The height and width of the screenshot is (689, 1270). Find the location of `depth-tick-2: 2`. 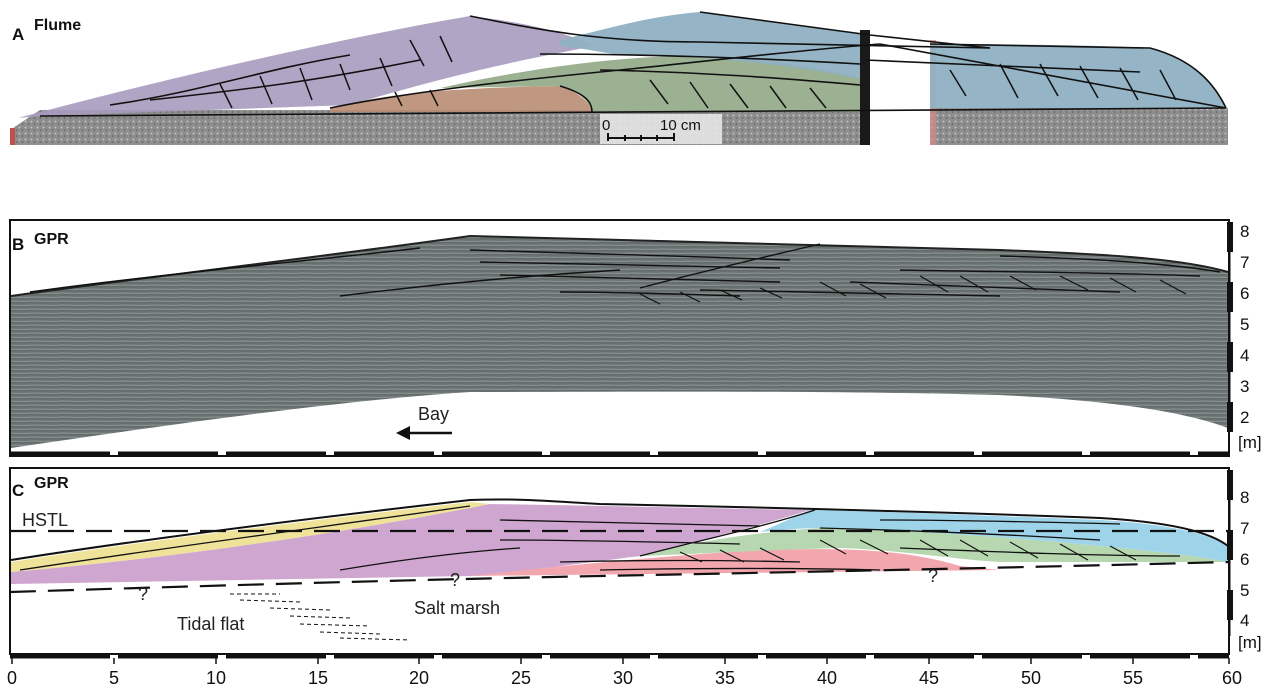

depth-tick-2: 2 is located at coordinates (1244, 417).